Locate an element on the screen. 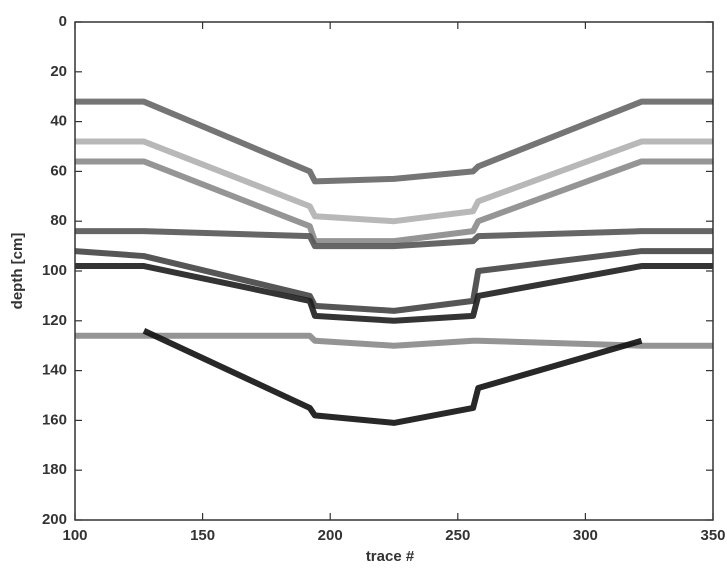 This screenshot has height=570, width=727. y-tick-label: 140 is located at coordinates (54, 370).